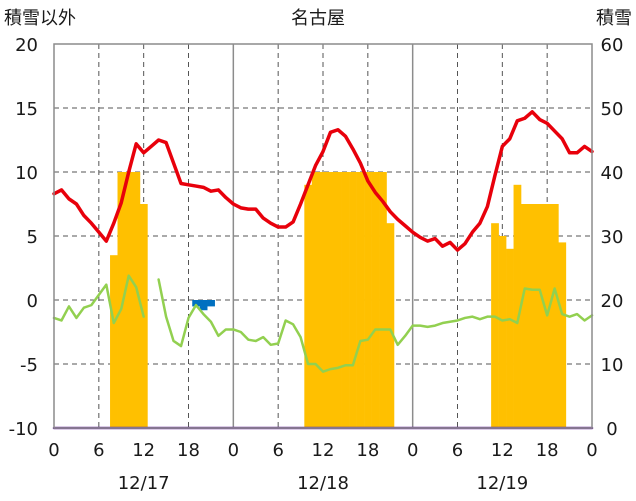  Describe the element at coordinates (26, 45) in the screenshot. I see `left-tick-label: 20` at that location.